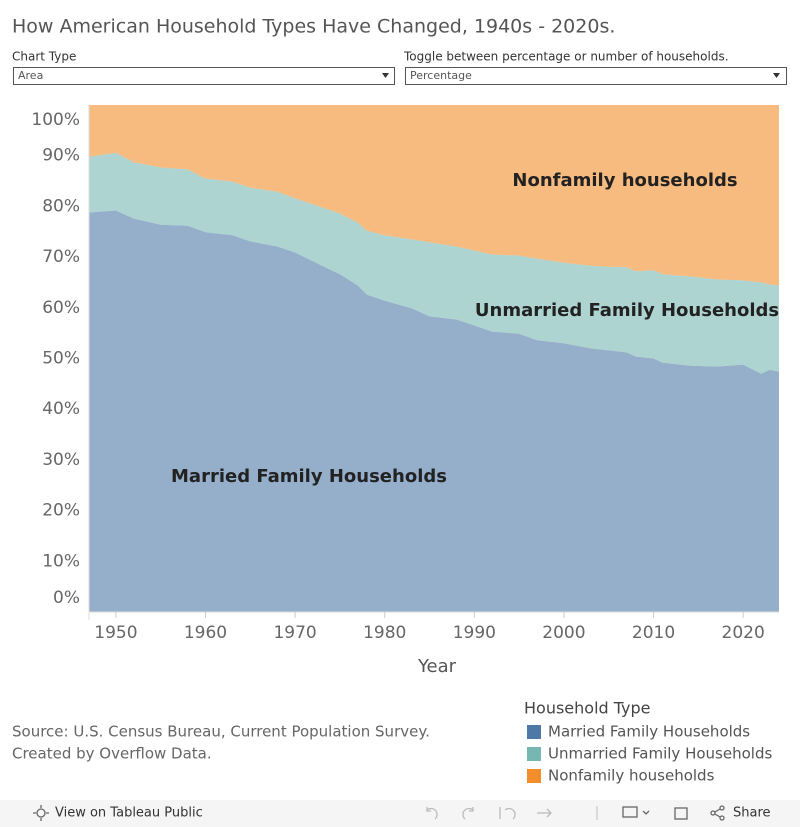  Describe the element at coordinates (55, 120) in the screenshot. I see `y-tick-label: 100%` at that location.